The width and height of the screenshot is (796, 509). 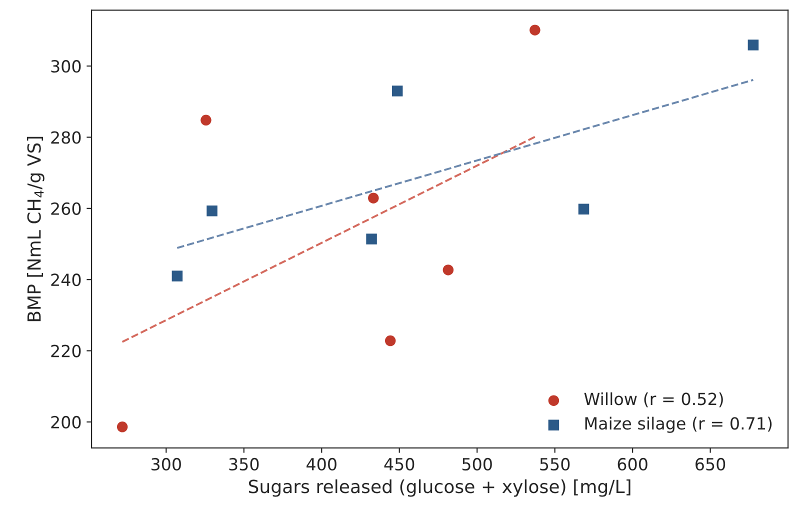 I want to click on y-tick-label: 220, so click(x=66, y=351).